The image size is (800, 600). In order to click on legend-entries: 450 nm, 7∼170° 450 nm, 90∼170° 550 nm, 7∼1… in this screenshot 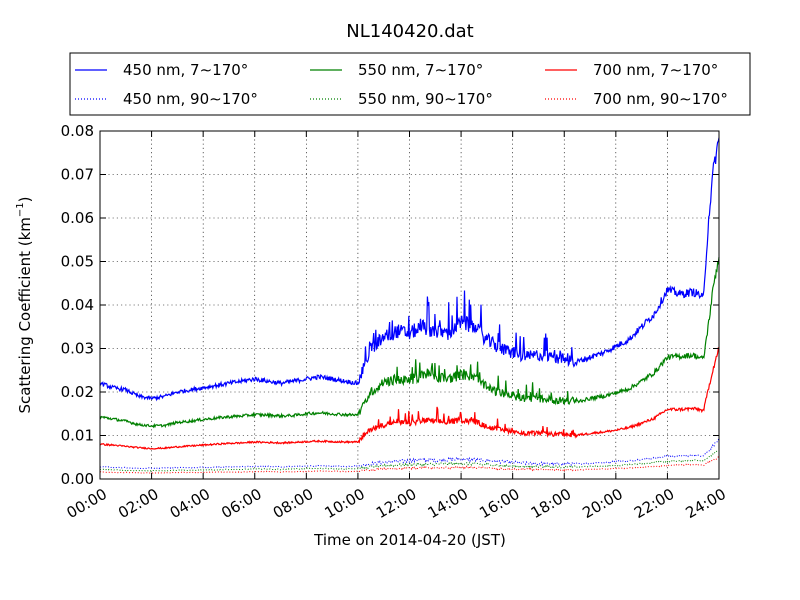, I will do `click(401, 84)`.